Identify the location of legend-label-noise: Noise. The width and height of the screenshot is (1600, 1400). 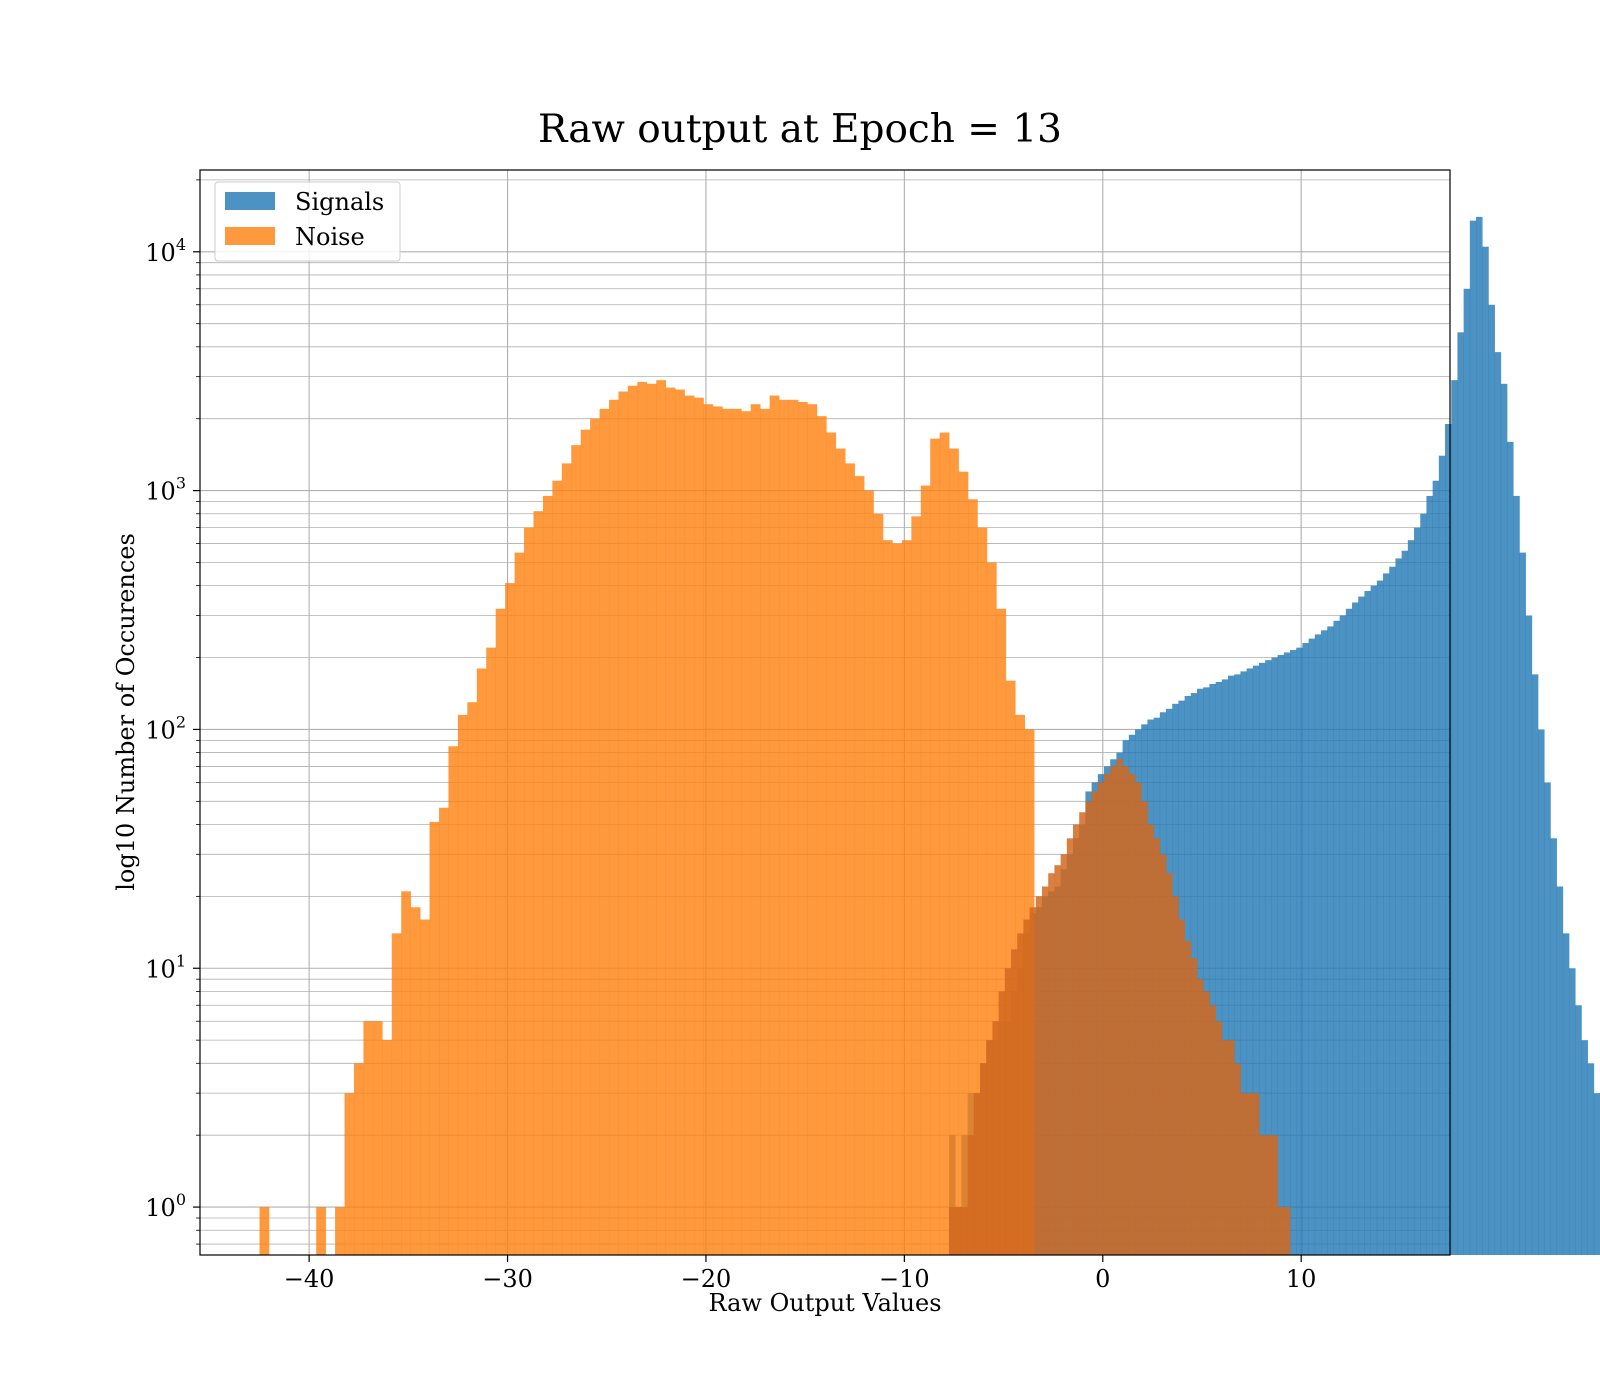
(330, 237).